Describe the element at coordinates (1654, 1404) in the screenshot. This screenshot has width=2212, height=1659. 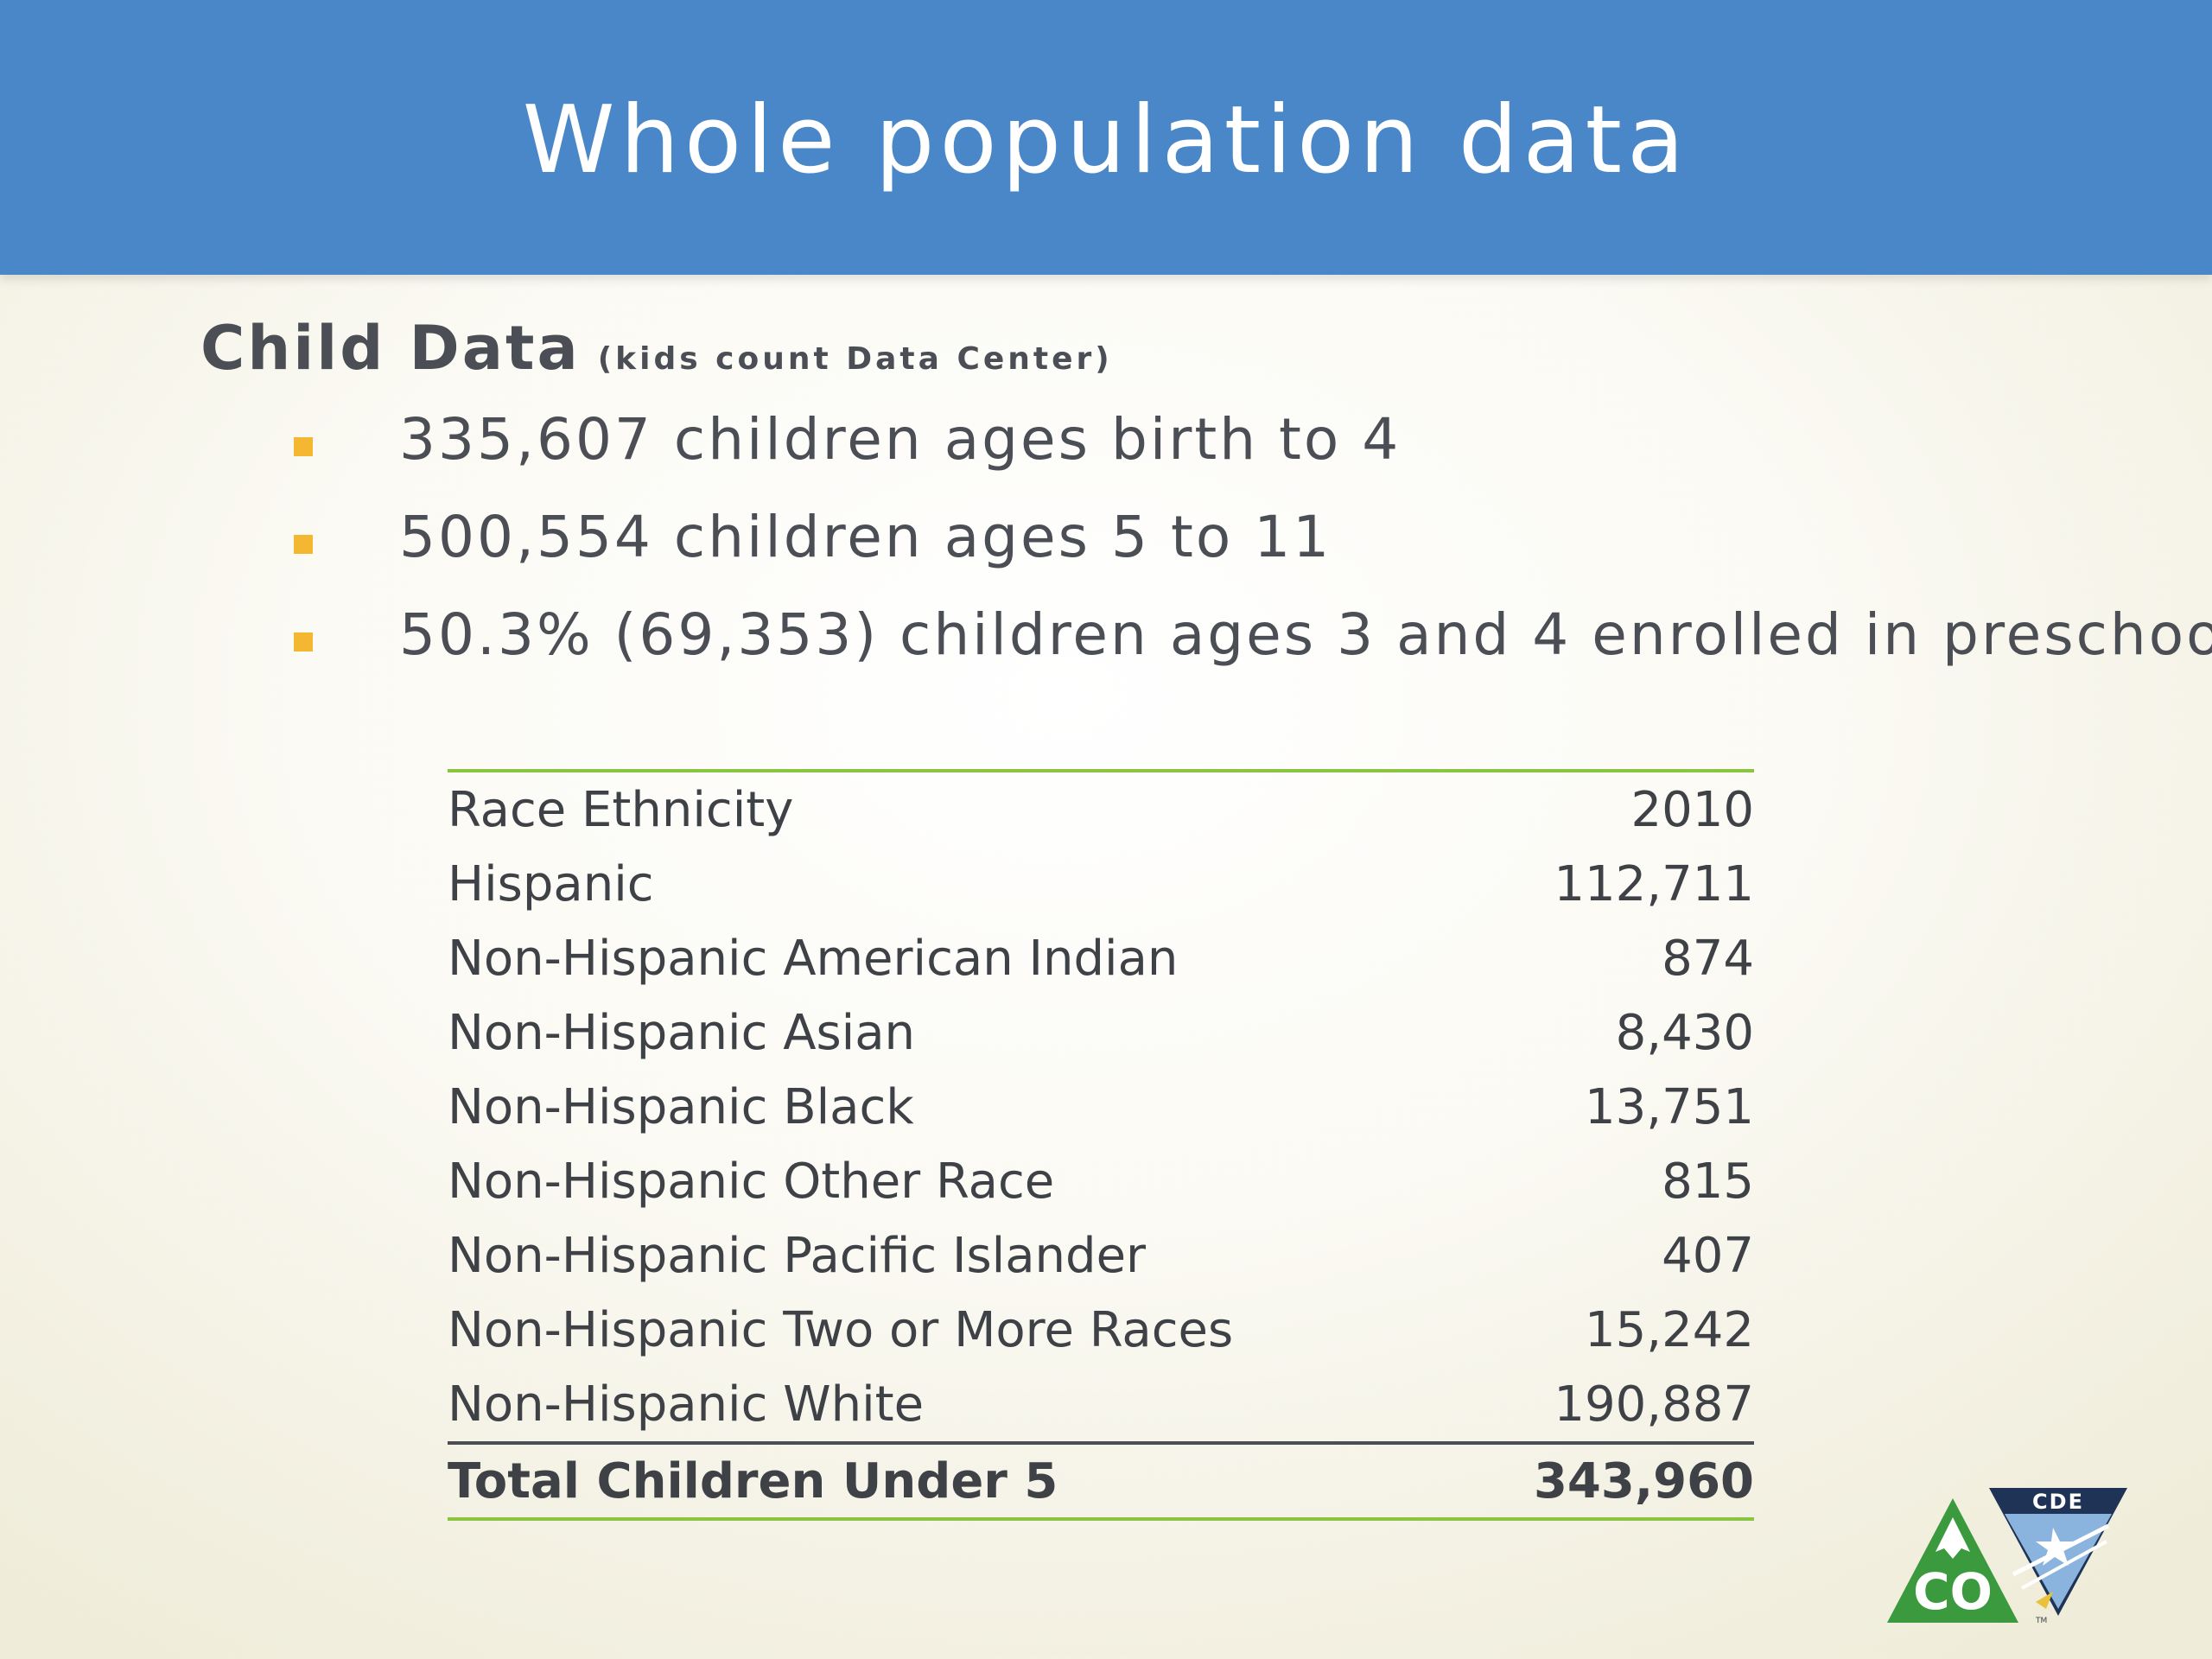
I see `row-value: 190,887` at that location.